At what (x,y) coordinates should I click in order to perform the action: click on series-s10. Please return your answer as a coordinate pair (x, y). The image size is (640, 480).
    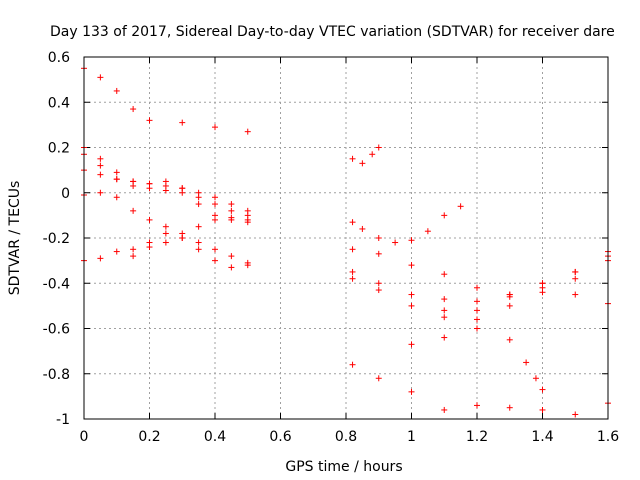
    Looking at the image, I should click on (480, 276).